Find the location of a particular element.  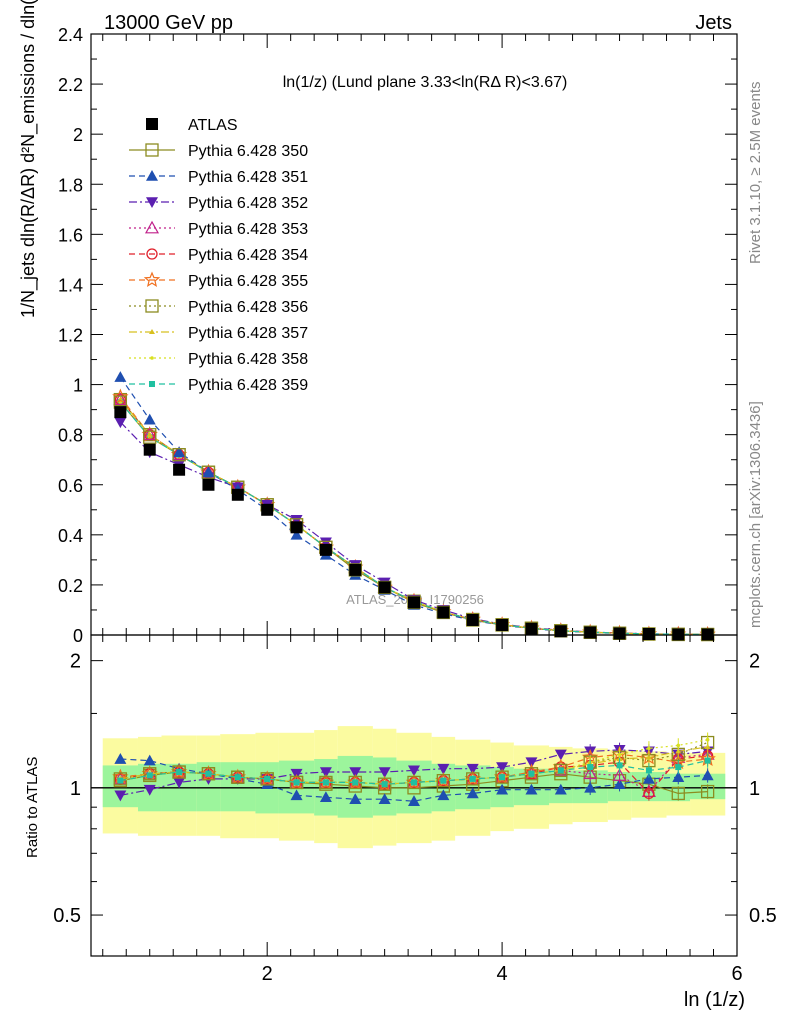

x-tick-label: 2 is located at coordinates (267, 974).